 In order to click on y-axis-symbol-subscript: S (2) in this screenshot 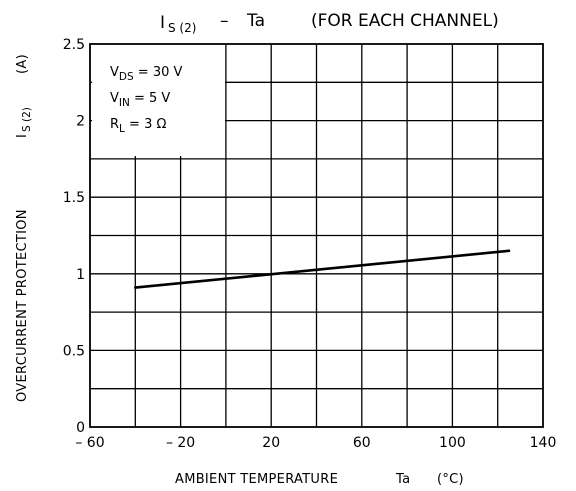, I will do `click(27, 119)`.